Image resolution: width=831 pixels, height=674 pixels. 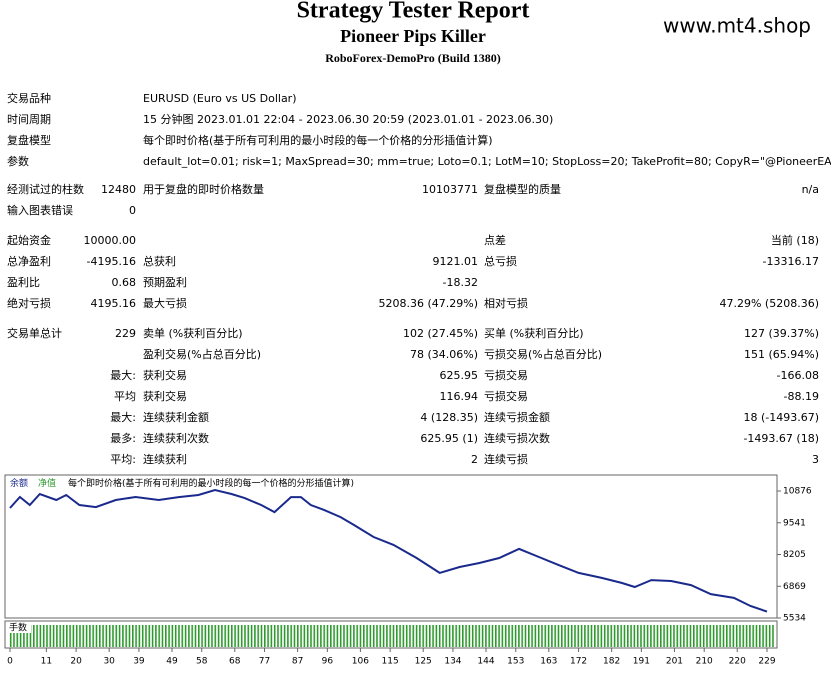 I want to click on cell-bv: 116.94, so click(x=459, y=396).